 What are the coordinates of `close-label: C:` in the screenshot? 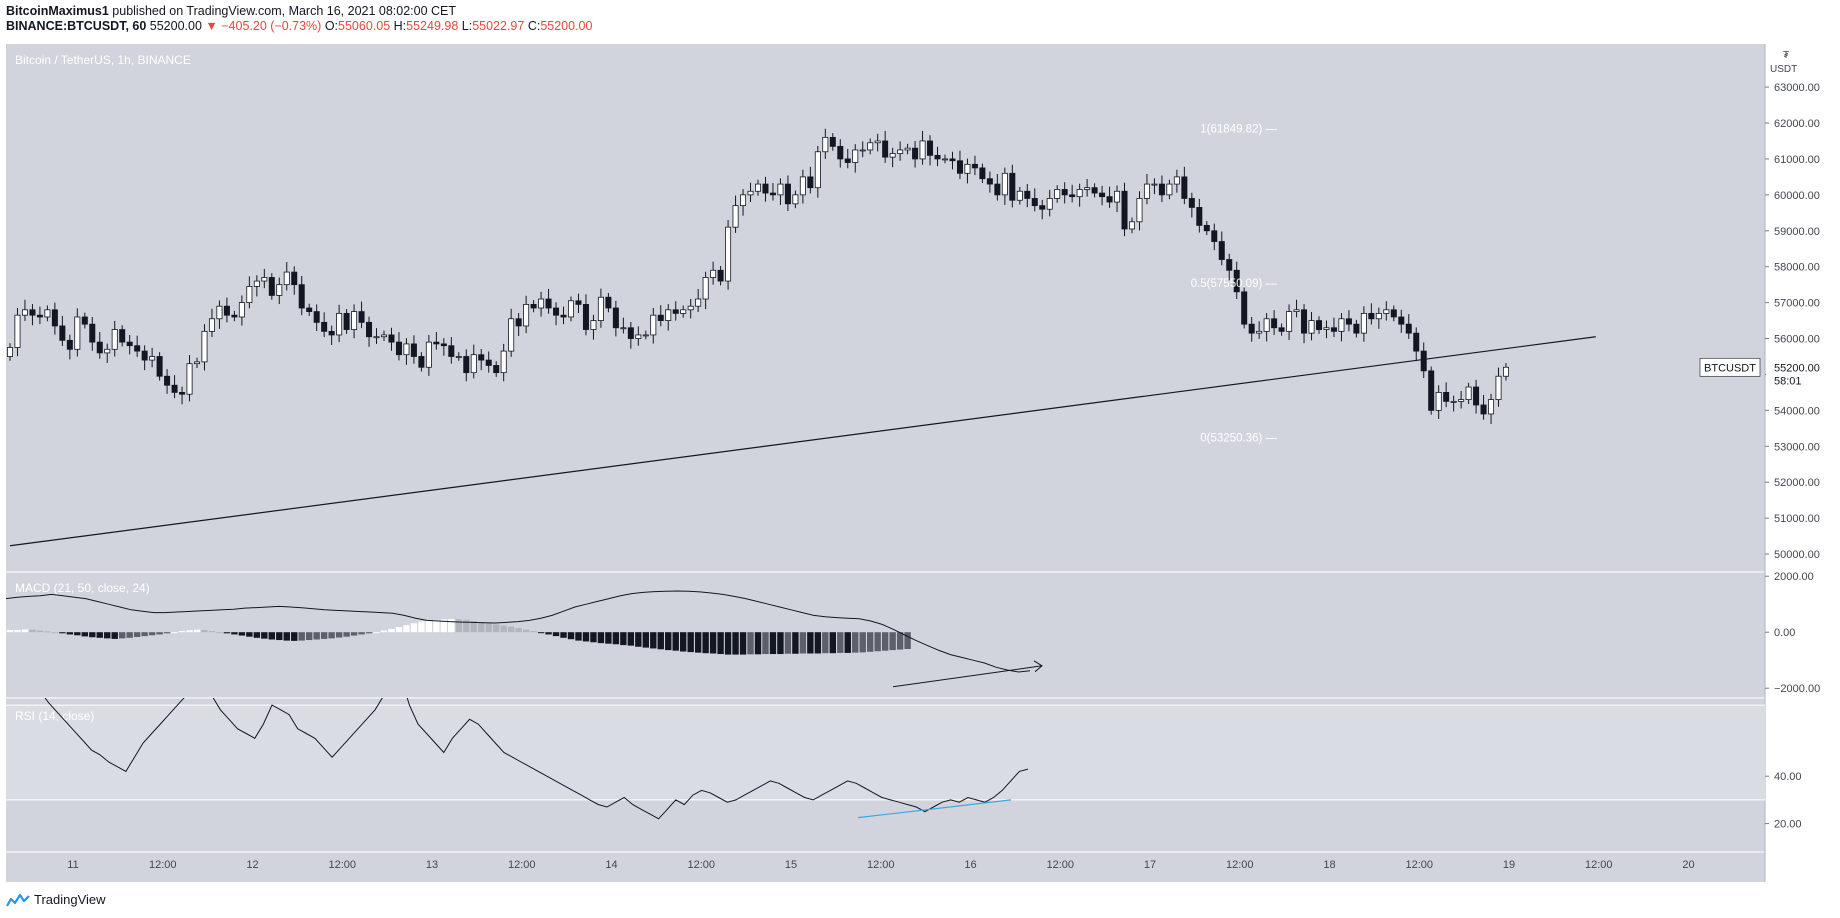 It's located at (534, 26).